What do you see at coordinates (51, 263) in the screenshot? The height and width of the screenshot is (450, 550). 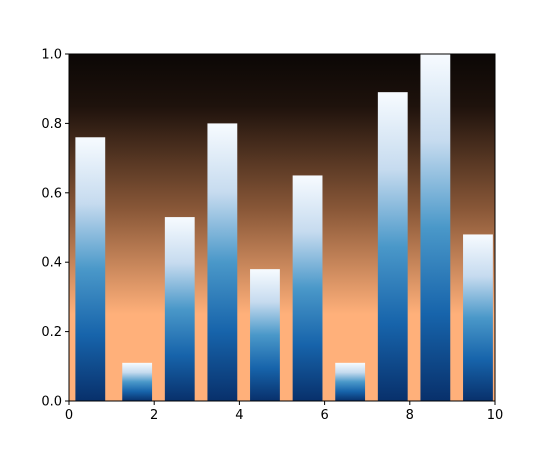 I see `y-tick-label: 0.4` at bounding box center [51, 263].